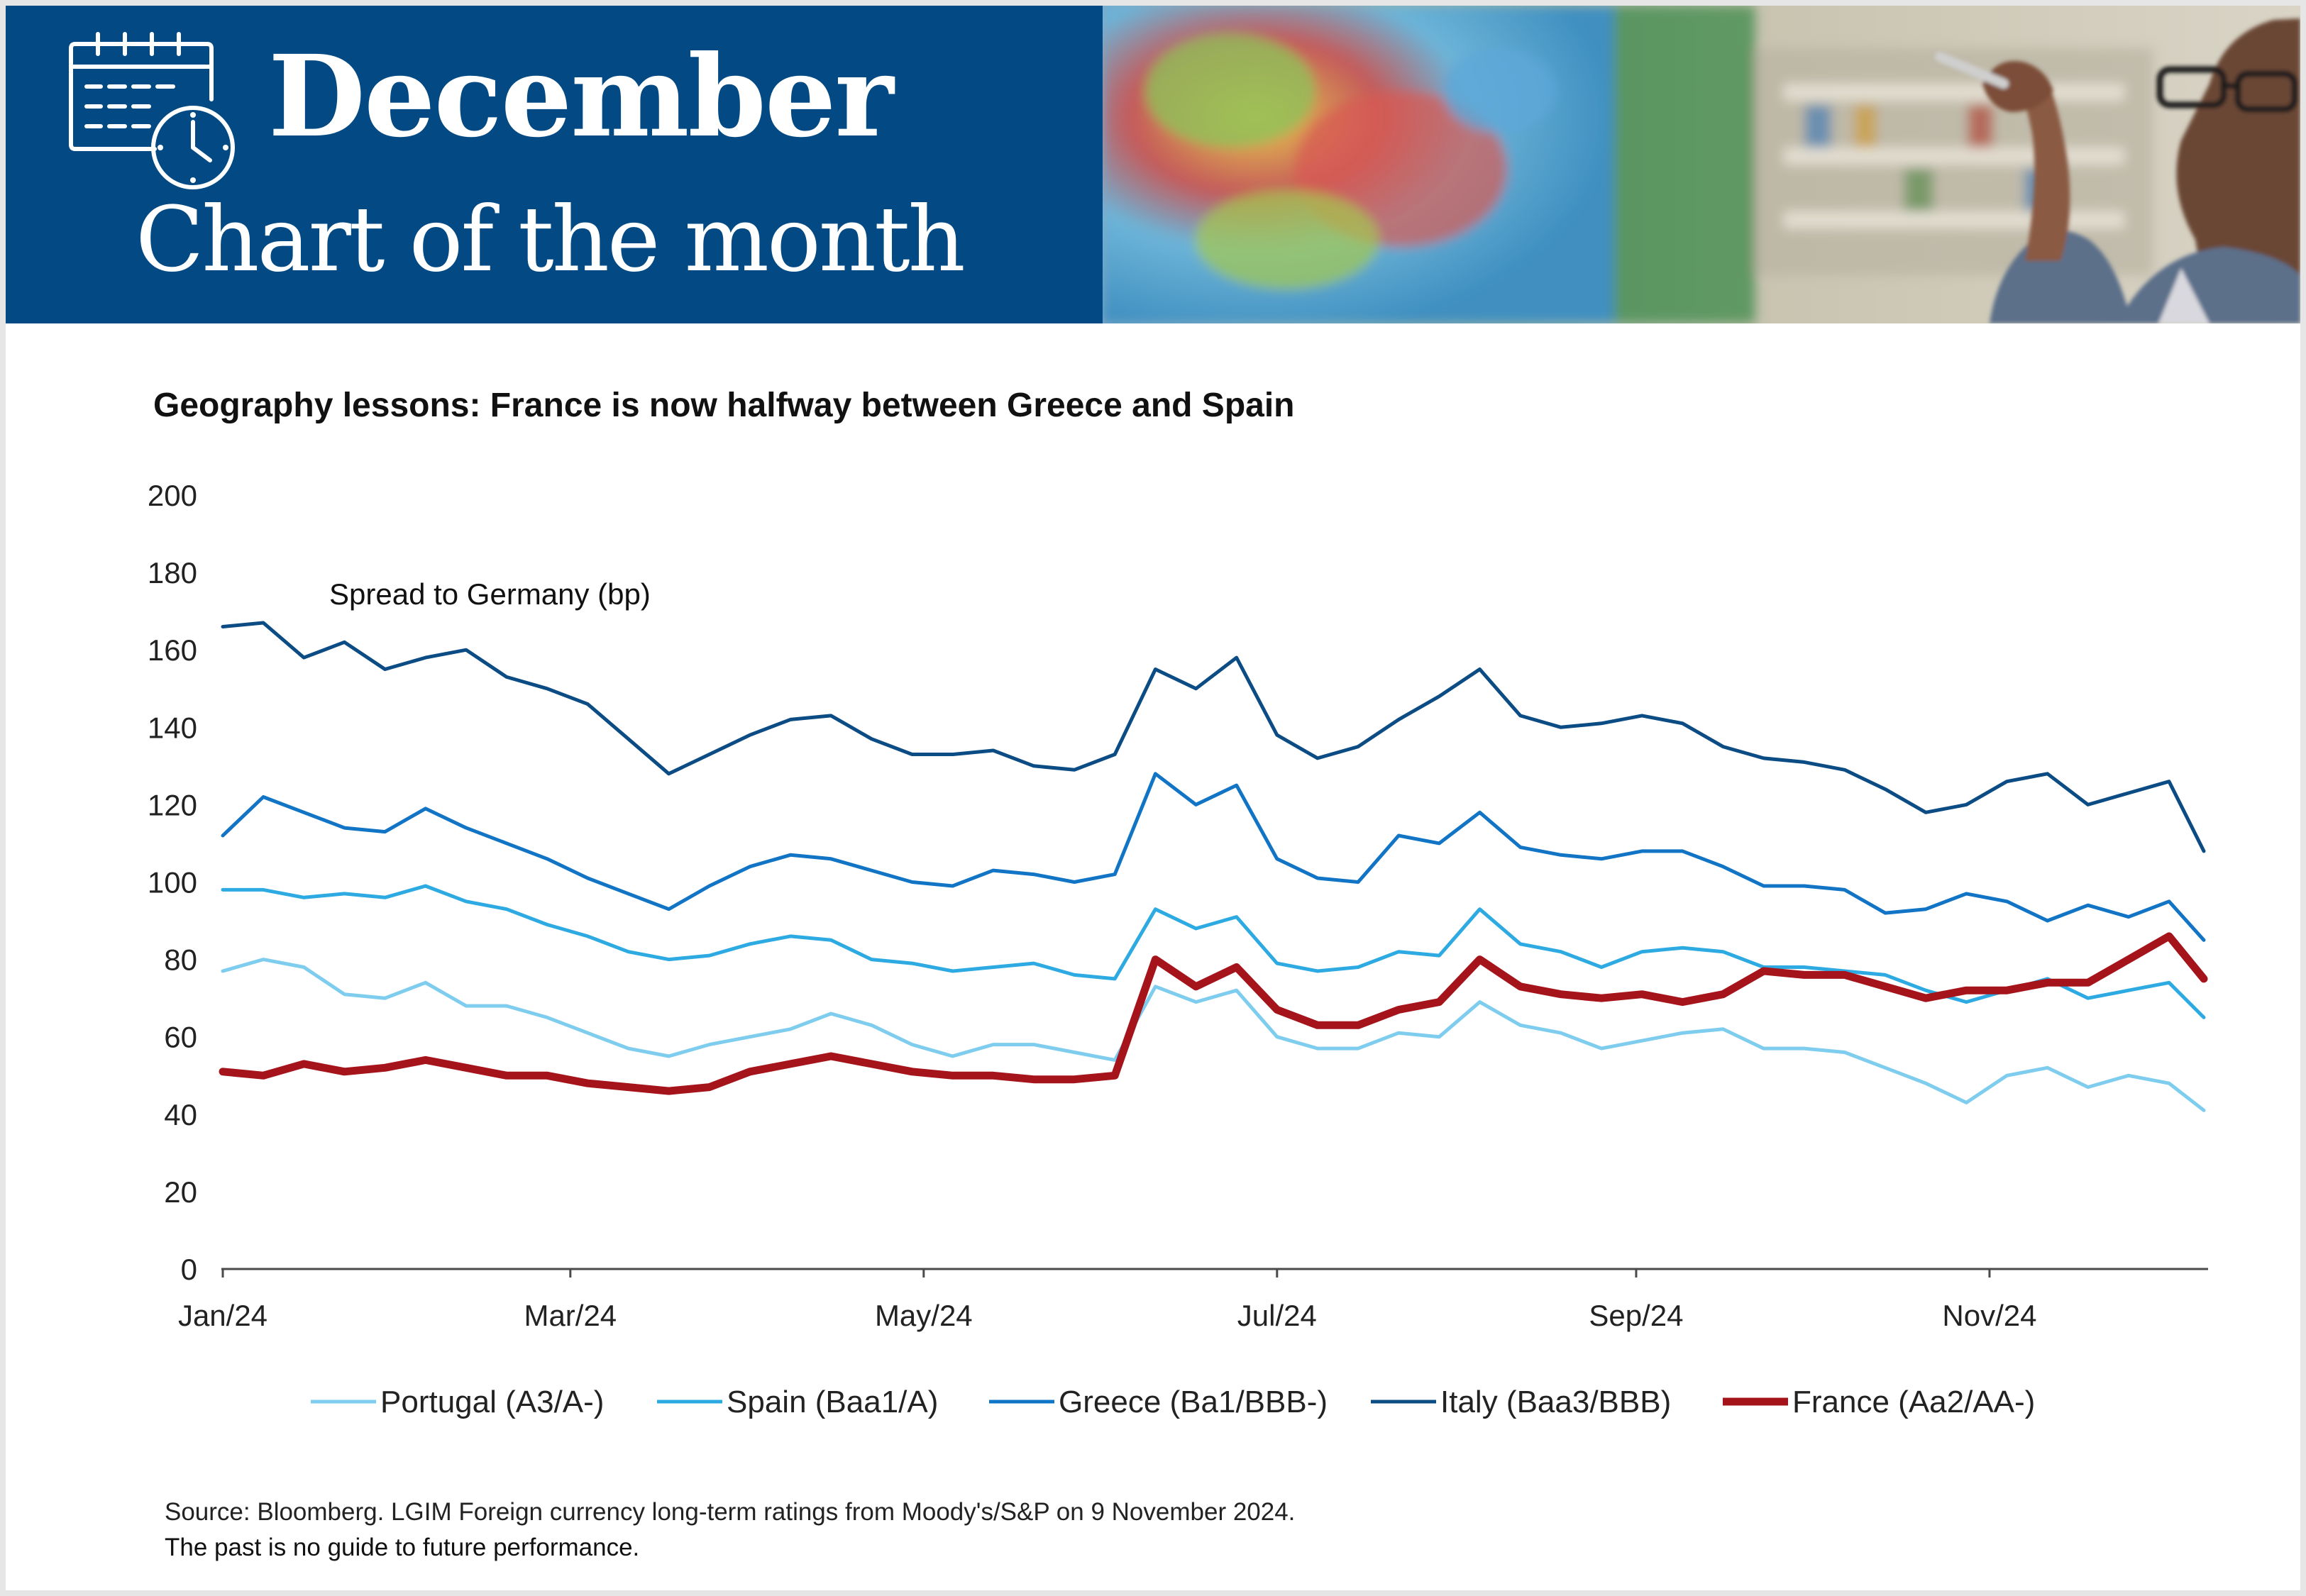 The width and height of the screenshot is (2306, 1596). Describe the element at coordinates (1989, 1316) in the screenshot. I see `x-tick-label: Nov/24` at that location.